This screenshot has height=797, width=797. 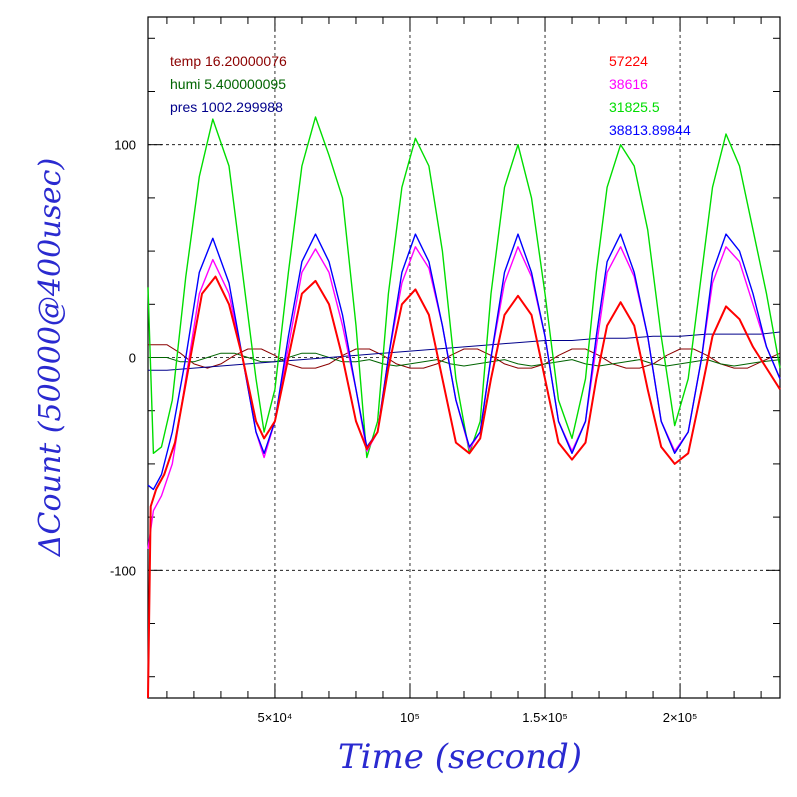 I want to click on legend-entry-right: 38813.89844, so click(x=650, y=130).